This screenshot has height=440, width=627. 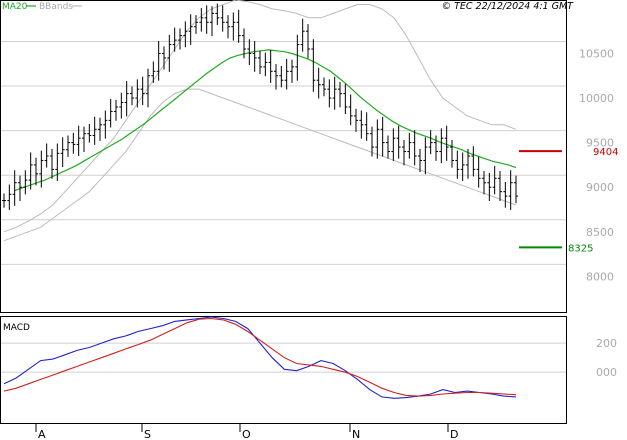 What do you see at coordinates (568, 200) in the screenshot?
I see `price-levels: 9404 8325` at bounding box center [568, 200].